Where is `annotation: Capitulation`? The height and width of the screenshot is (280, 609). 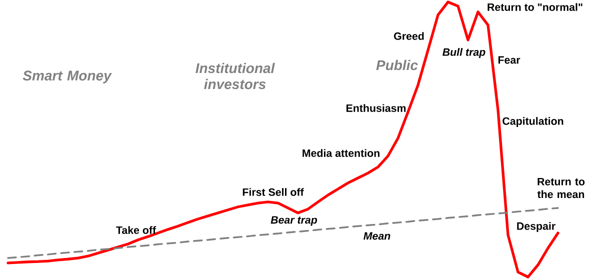
annotation: Capitulation is located at coordinates (533, 122).